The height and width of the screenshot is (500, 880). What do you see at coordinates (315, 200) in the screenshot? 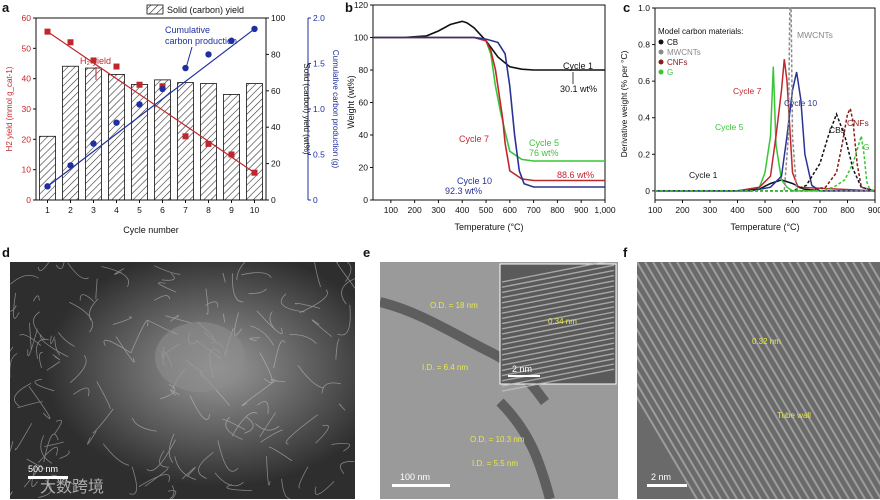
I see `y3-tick-label: 0` at bounding box center [315, 200].